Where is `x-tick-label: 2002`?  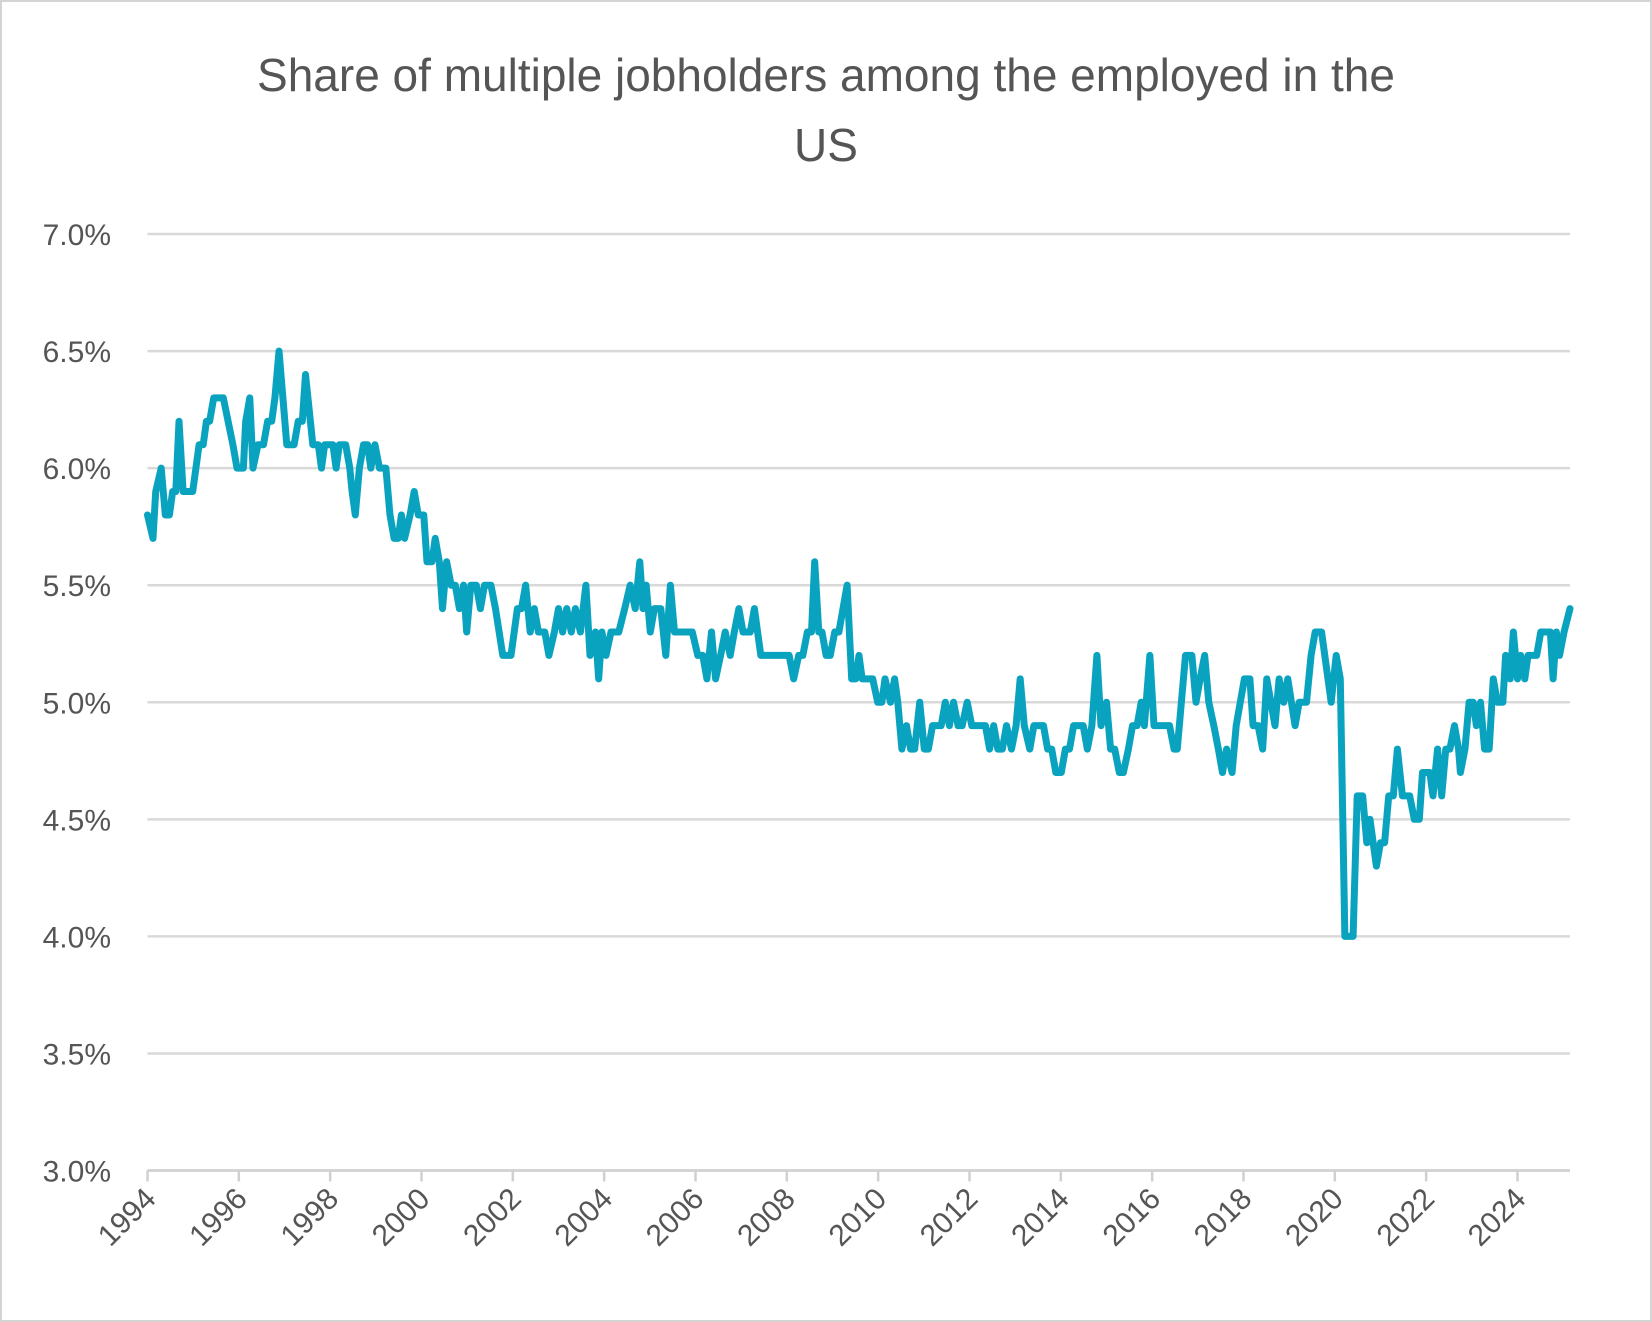 x-tick-label: 2002 is located at coordinates (492, 1217).